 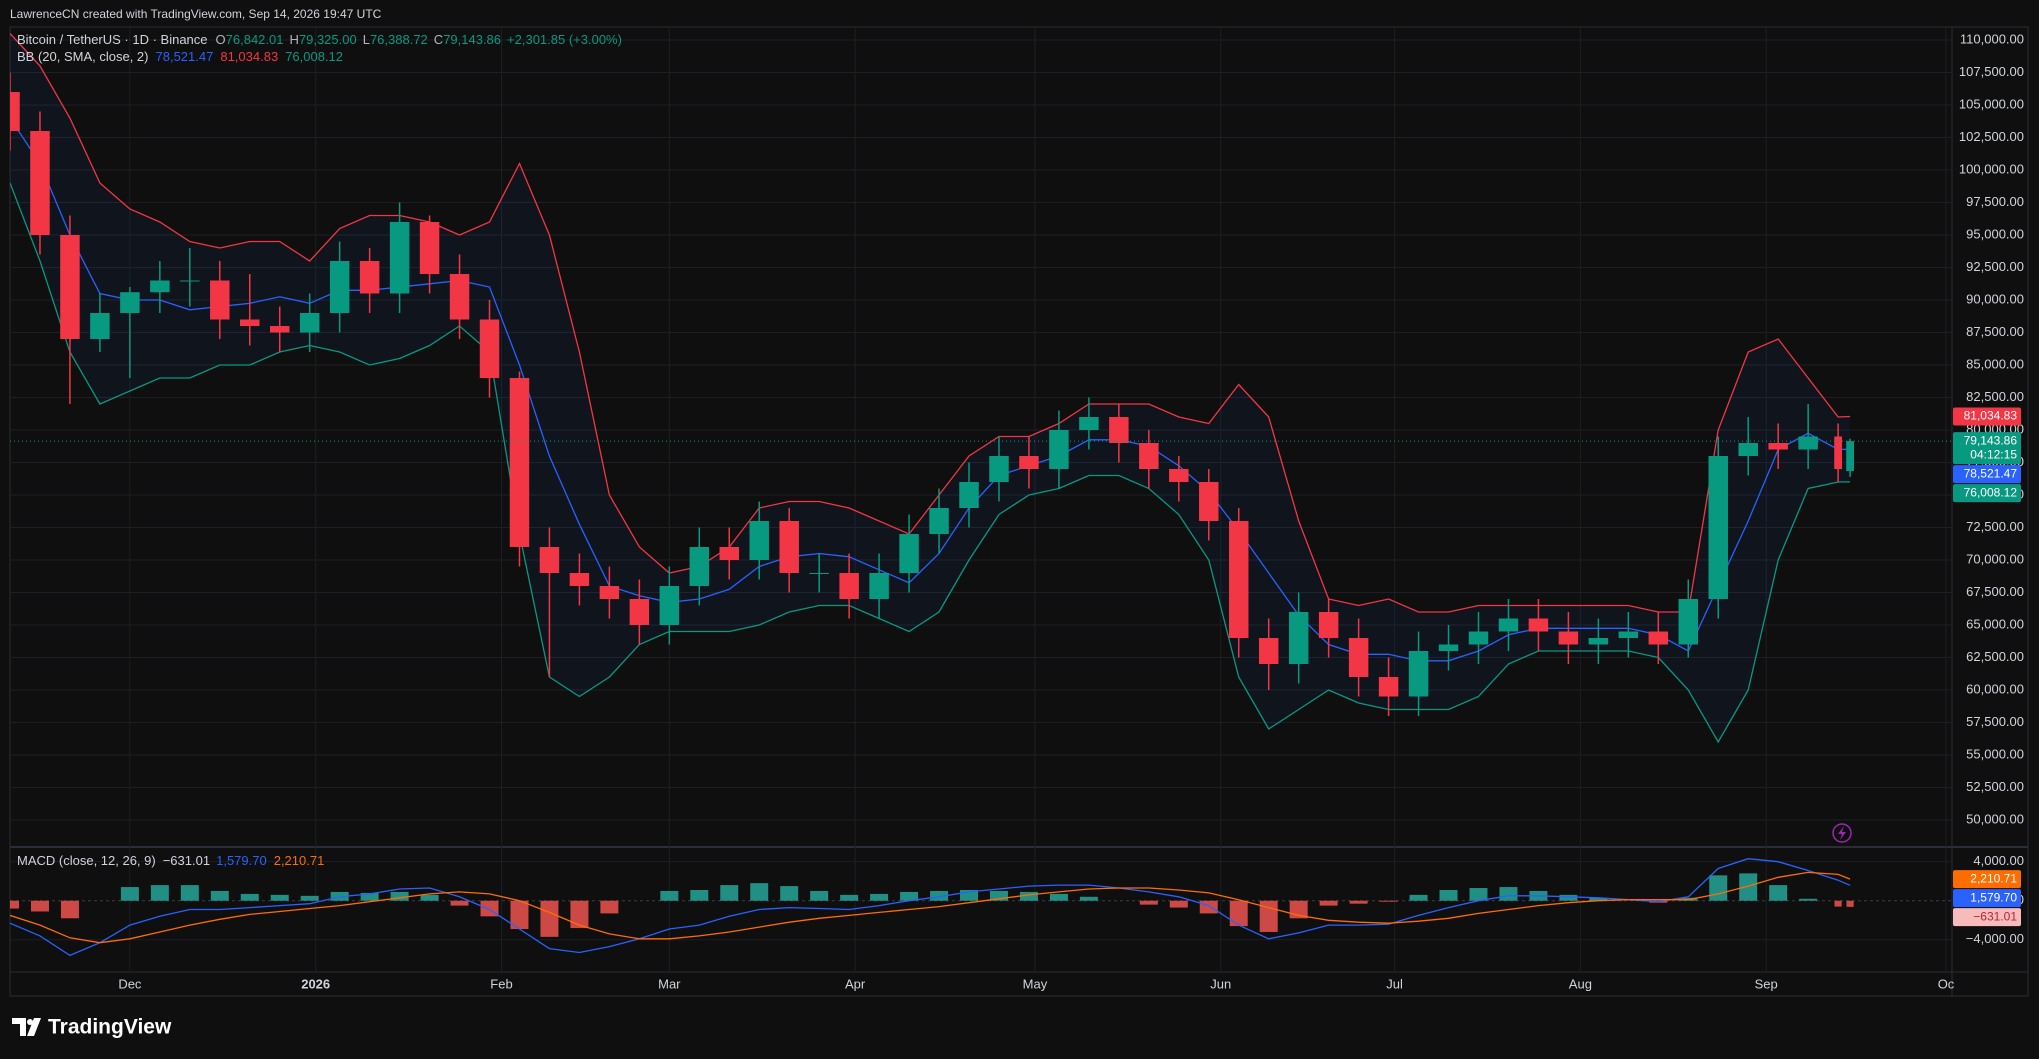 What do you see at coordinates (1394, 983) in the screenshot?
I see `x-tick-label: Jul` at bounding box center [1394, 983].